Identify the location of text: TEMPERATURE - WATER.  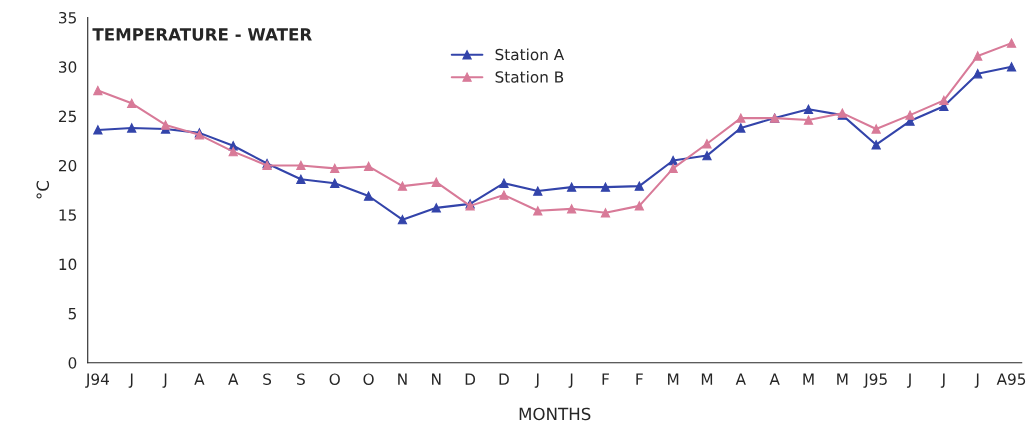
(202, 34).